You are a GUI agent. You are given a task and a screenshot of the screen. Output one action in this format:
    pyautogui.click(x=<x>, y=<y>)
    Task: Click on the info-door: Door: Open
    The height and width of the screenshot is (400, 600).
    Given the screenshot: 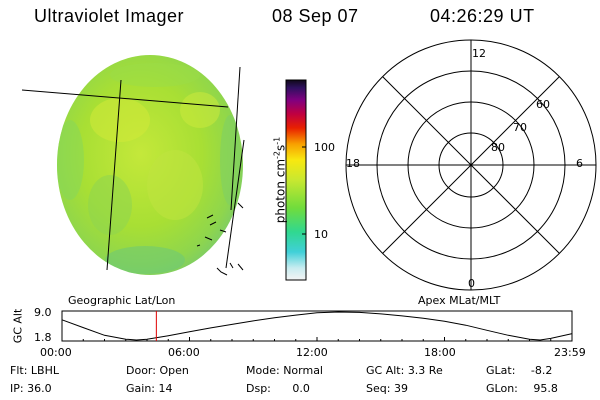 What is the action you would take?
    pyautogui.click(x=157, y=370)
    